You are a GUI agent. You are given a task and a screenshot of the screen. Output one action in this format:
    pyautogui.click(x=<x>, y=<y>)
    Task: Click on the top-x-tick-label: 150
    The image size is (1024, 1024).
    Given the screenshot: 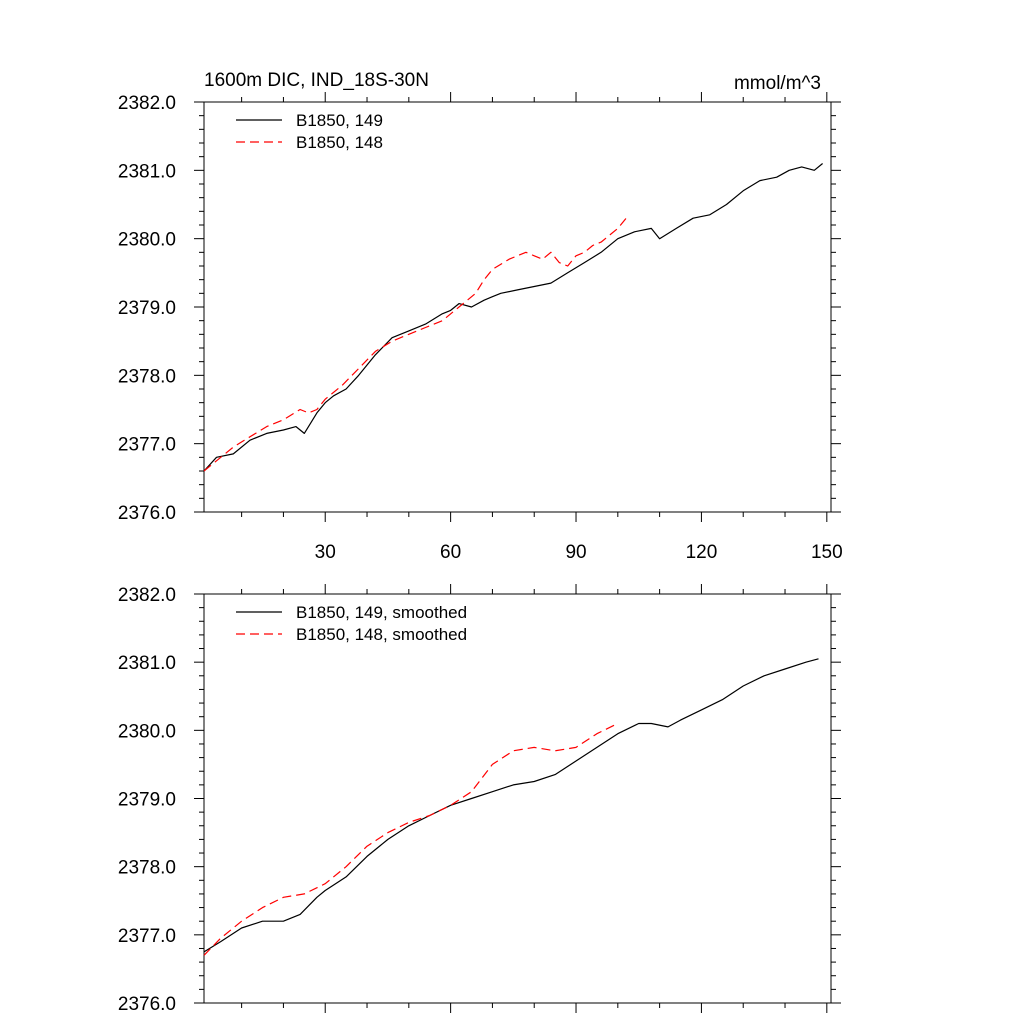 What is the action you would take?
    pyautogui.click(x=827, y=552)
    